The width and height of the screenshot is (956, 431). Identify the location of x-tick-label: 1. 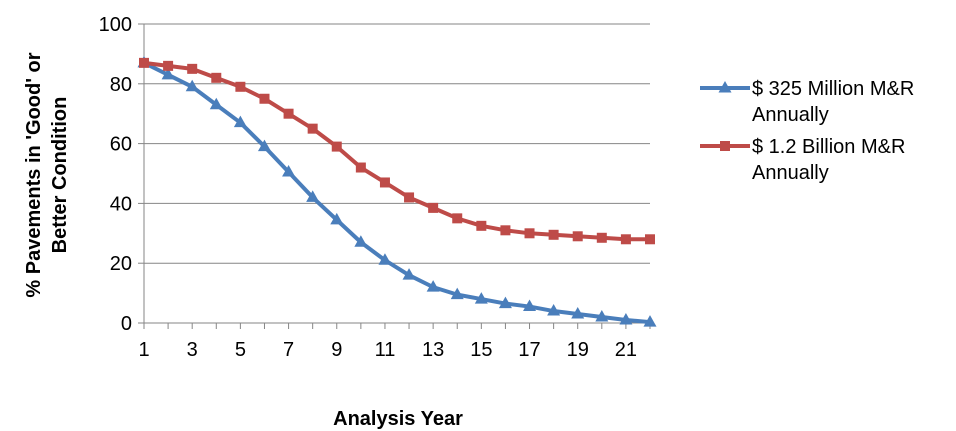
(143, 350).